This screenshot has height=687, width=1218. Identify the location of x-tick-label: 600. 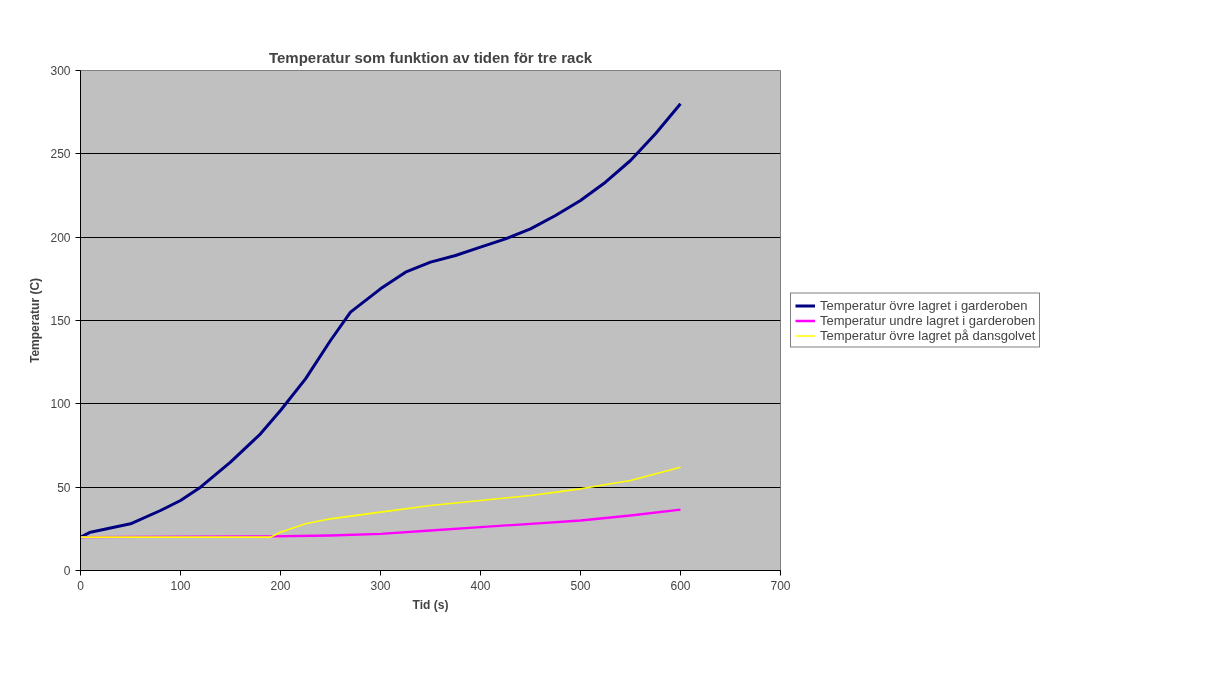
(680, 585).